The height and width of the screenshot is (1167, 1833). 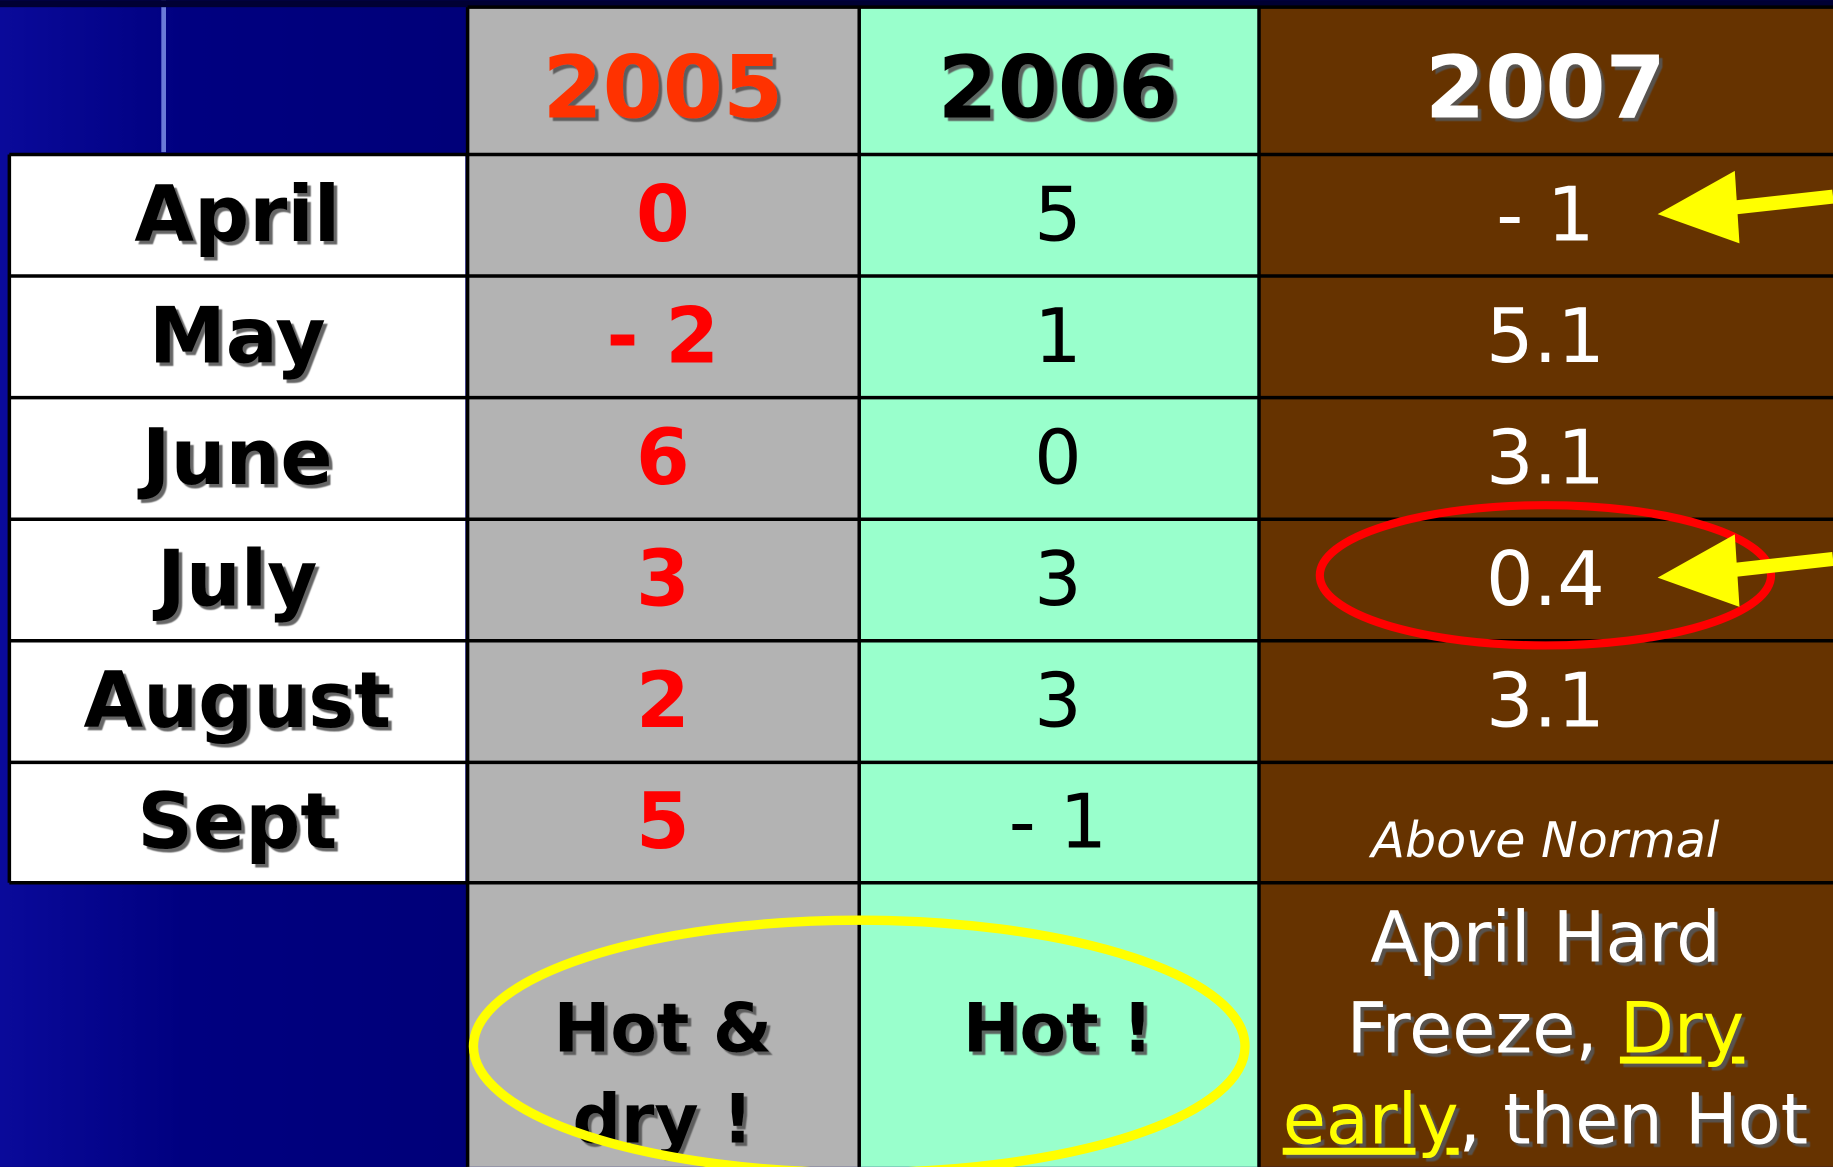 What do you see at coordinates (1543, 840) in the screenshot?
I see `value-cell: Above Normal` at bounding box center [1543, 840].